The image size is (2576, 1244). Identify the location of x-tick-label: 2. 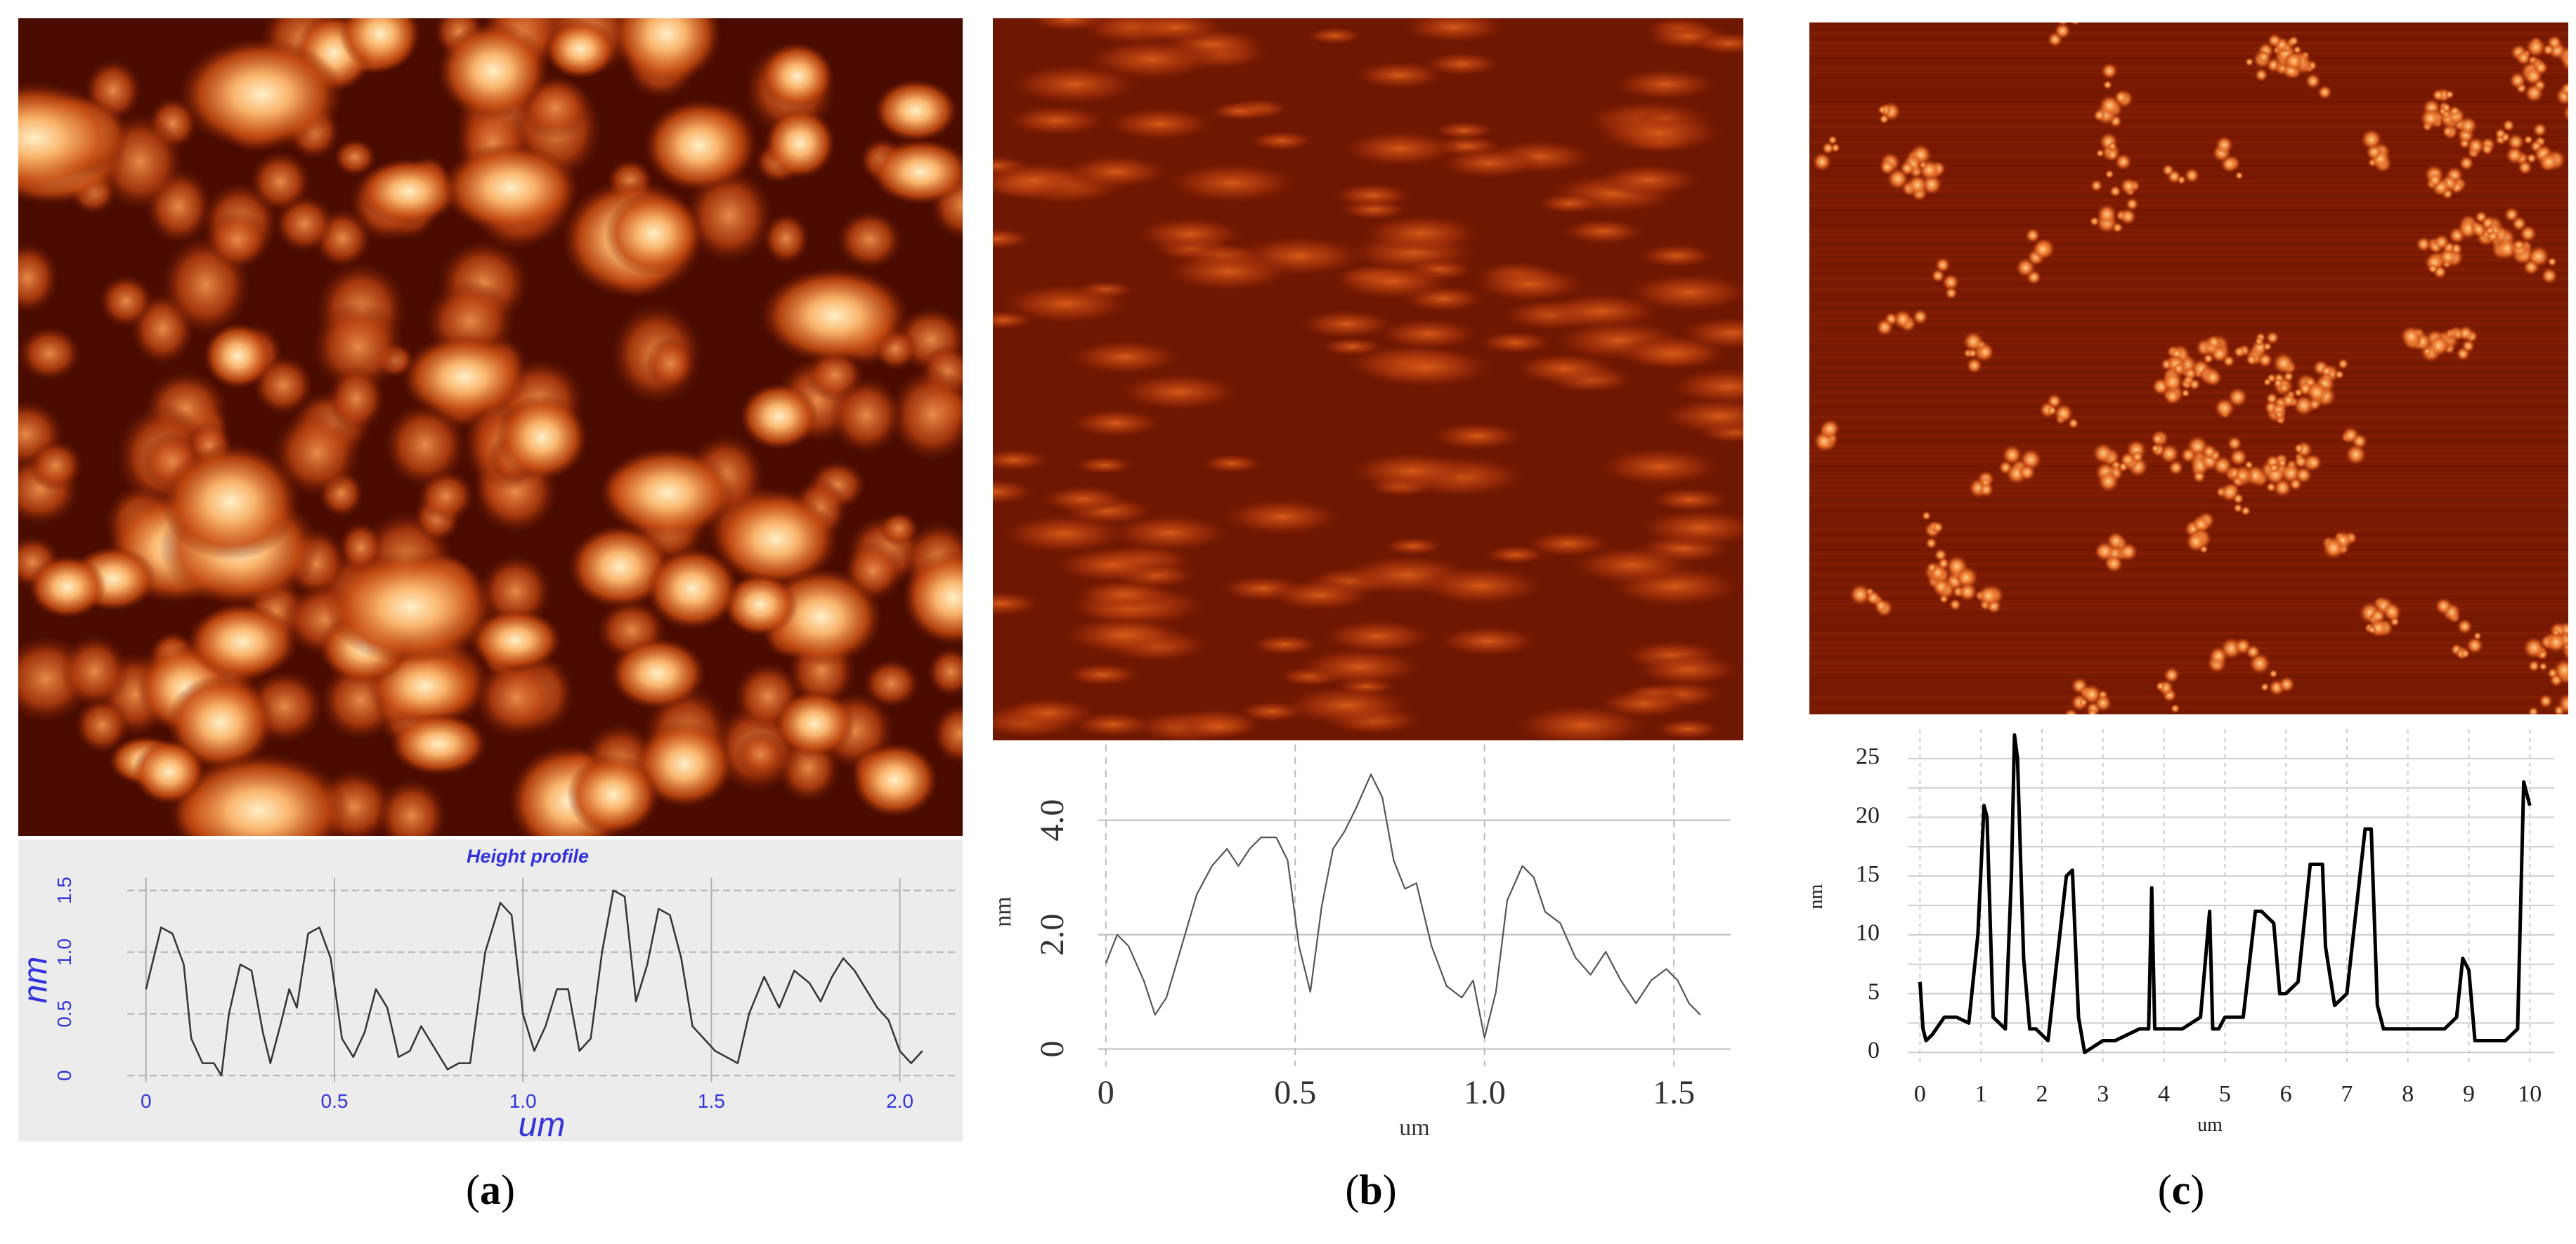
(2042, 1094).